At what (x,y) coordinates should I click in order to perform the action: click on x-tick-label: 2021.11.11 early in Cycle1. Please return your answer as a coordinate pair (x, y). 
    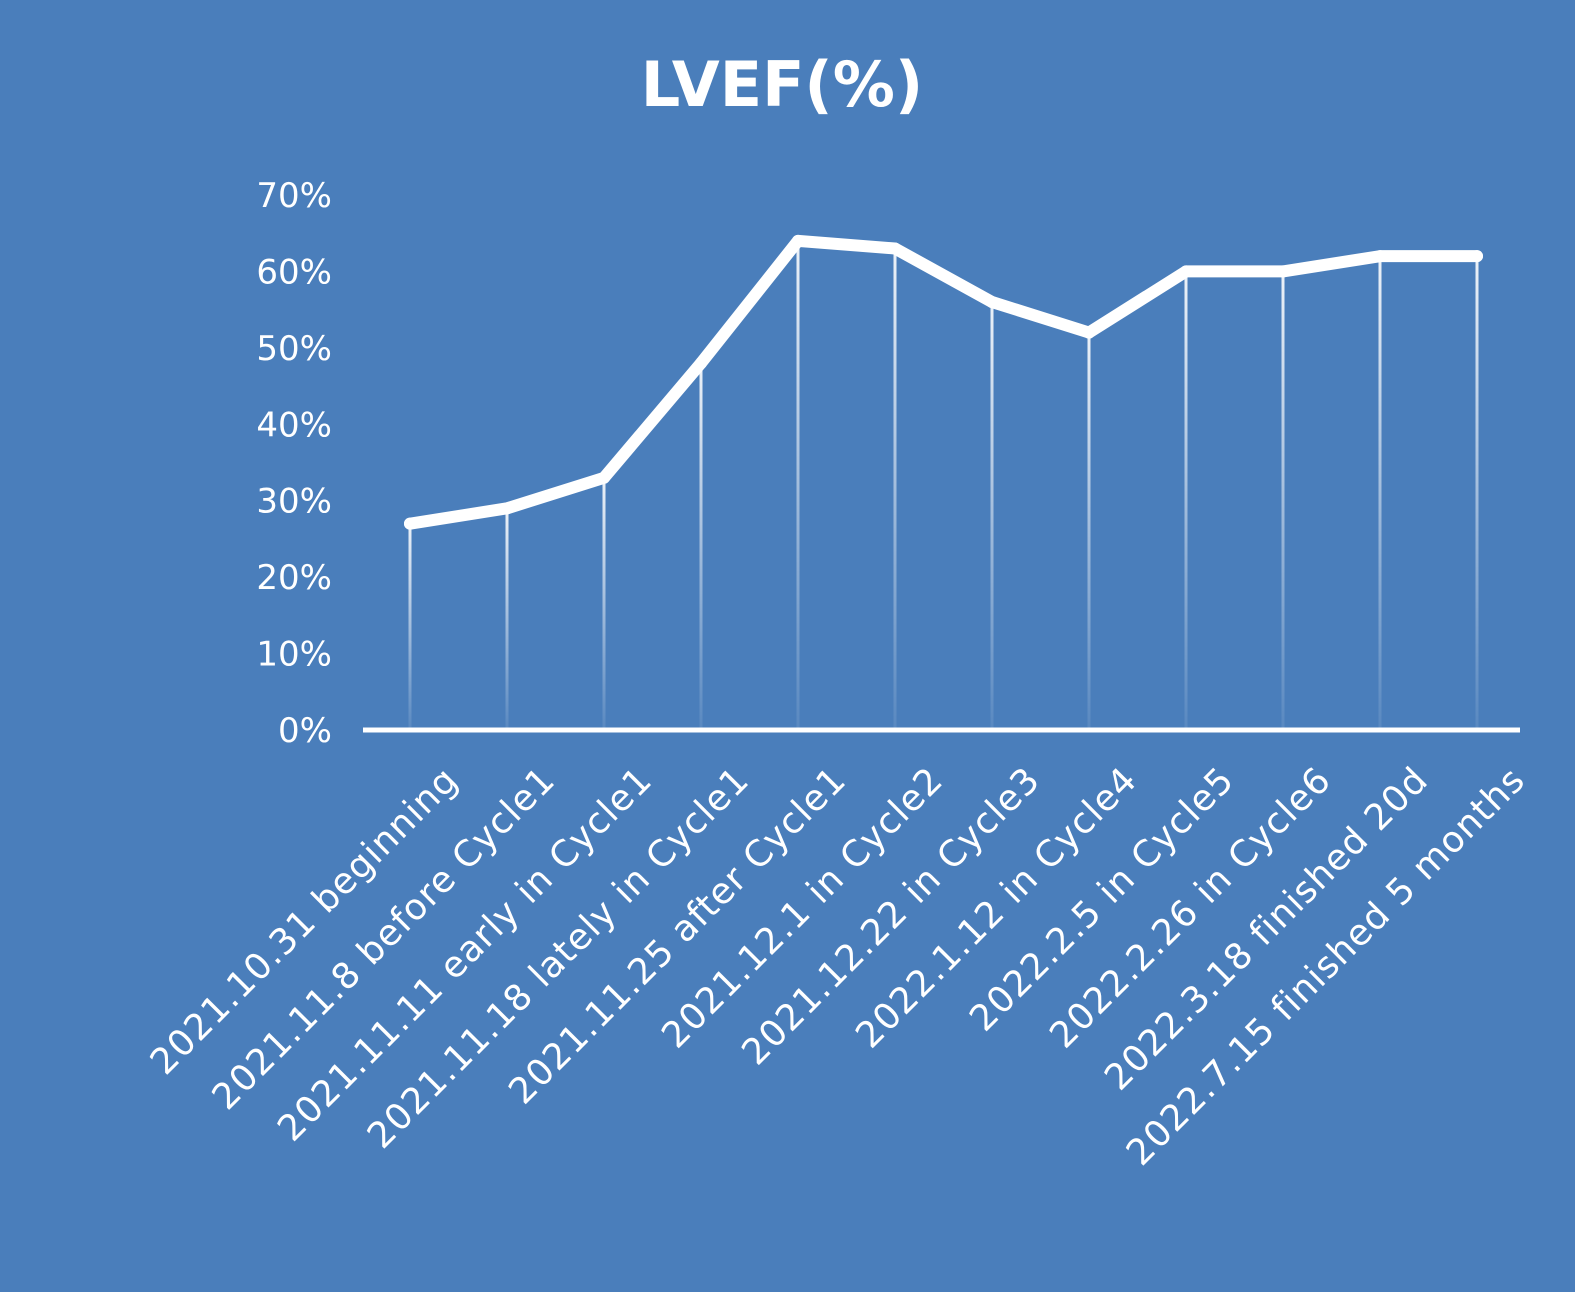
    Looking at the image, I should click on (465, 954).